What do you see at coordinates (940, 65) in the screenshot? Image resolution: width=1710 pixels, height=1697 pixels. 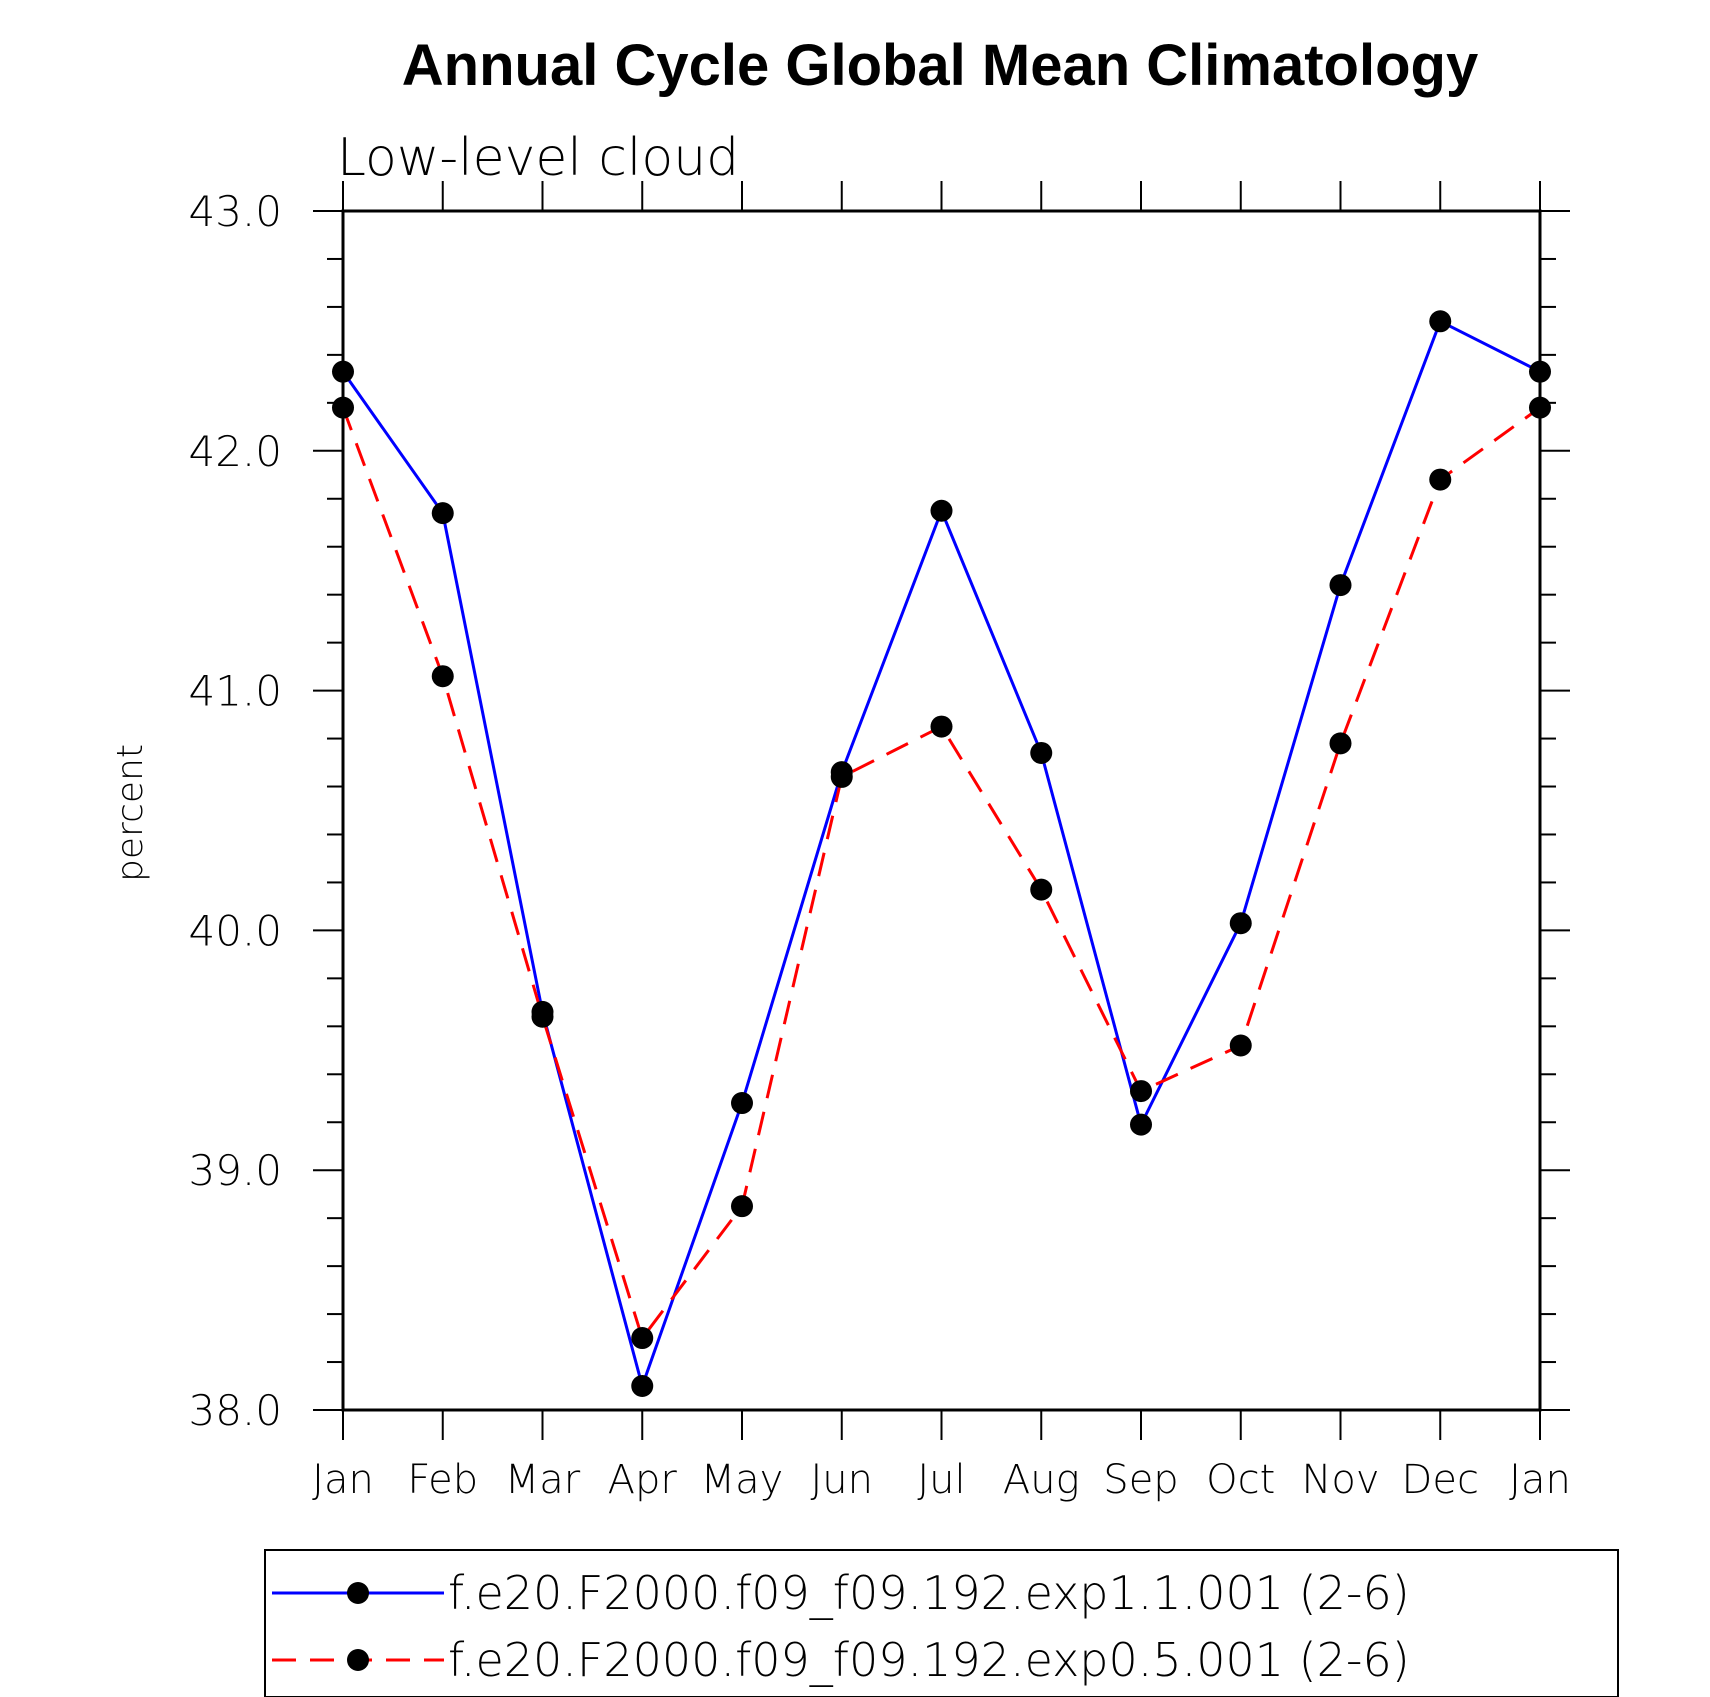 I see `chart-title: Annual Cycle Global Mean Climatology` at bounding box center [940, 65].